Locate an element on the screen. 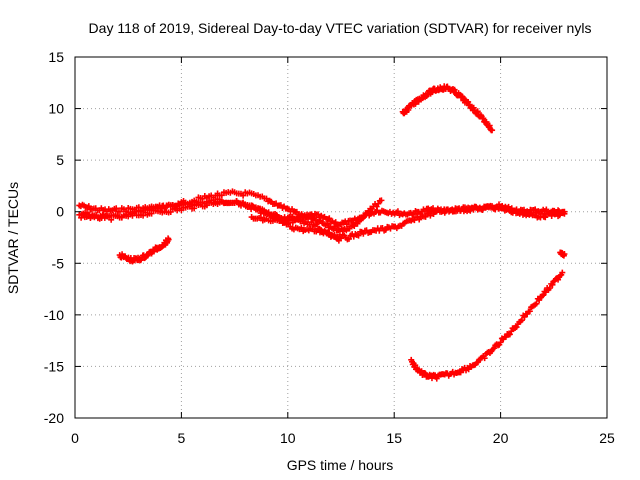 The height and width of the screenshot is (480, 640). x-tick-label: 5 is located at coordinates (182, 438).